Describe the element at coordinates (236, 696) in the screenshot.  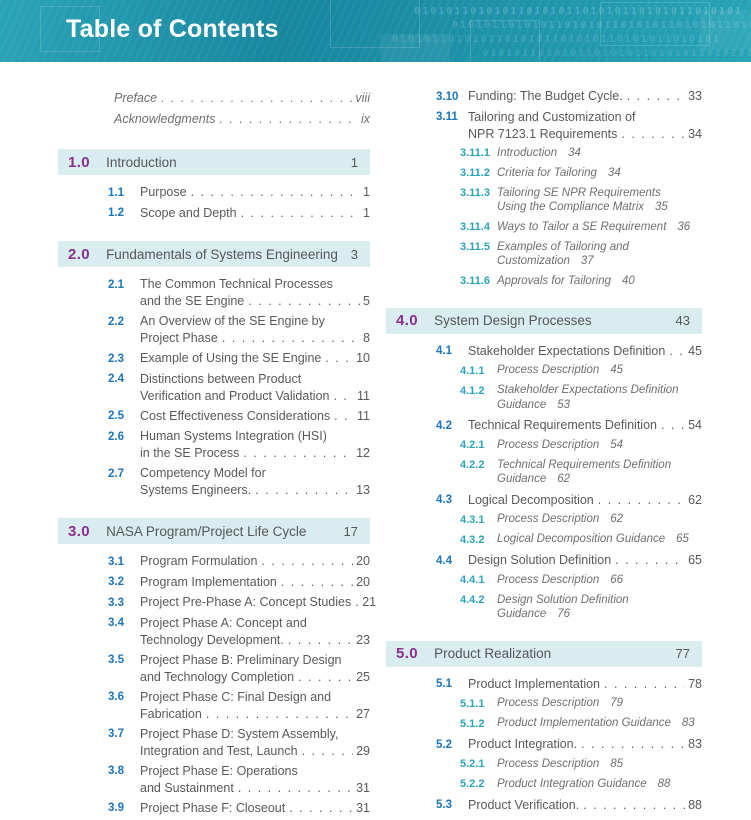
I see `entry-line: Project Phase C: Final Design and` at that location.